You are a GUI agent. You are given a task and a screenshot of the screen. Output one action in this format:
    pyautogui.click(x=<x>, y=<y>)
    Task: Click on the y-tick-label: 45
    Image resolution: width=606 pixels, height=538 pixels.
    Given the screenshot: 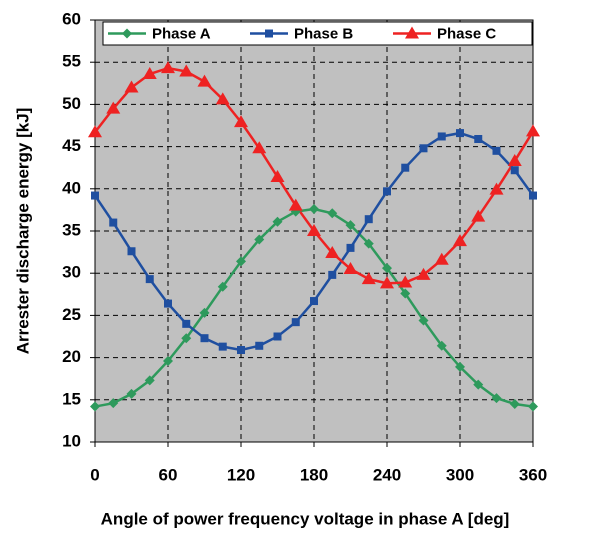 What is the action you would take?
    pyautogui.click(x=71, y=145)
    